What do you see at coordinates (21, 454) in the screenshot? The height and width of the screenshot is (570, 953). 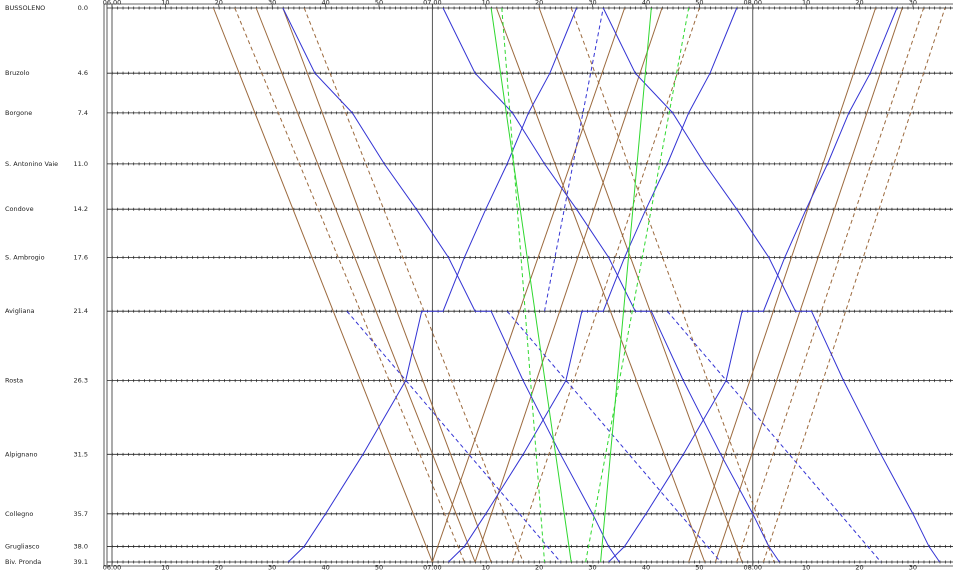 I see `station-name: Alpignano` at bounding box center [21, 454].